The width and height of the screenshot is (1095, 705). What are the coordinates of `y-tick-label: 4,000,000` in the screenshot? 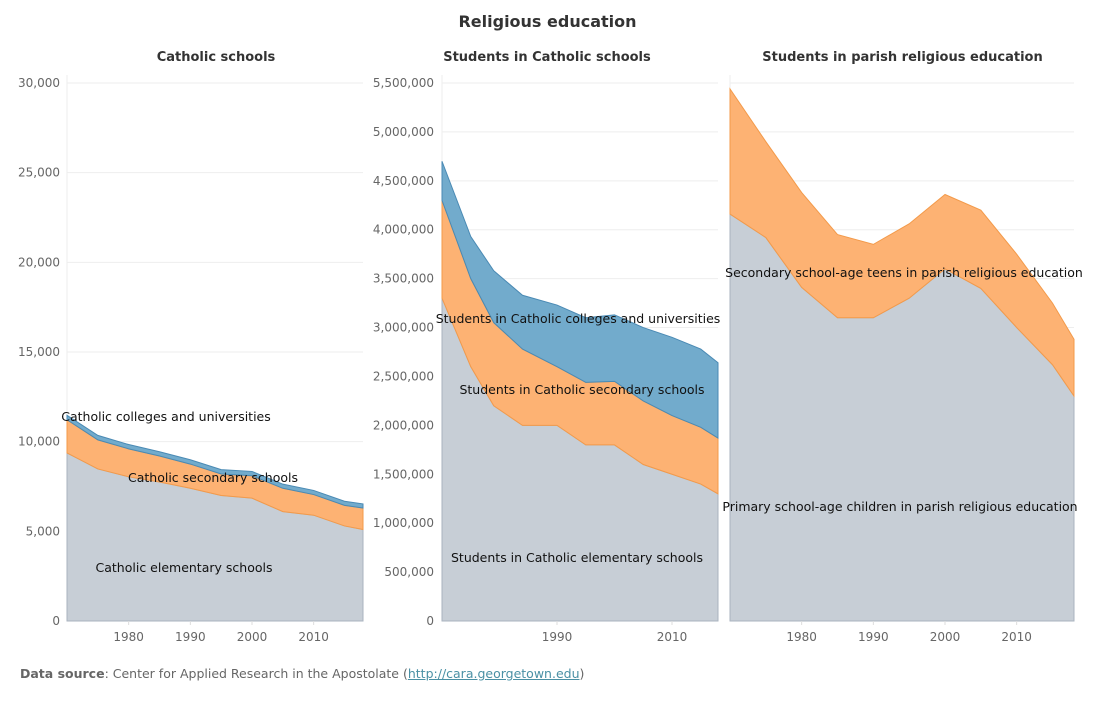 It's located at (403, 230).